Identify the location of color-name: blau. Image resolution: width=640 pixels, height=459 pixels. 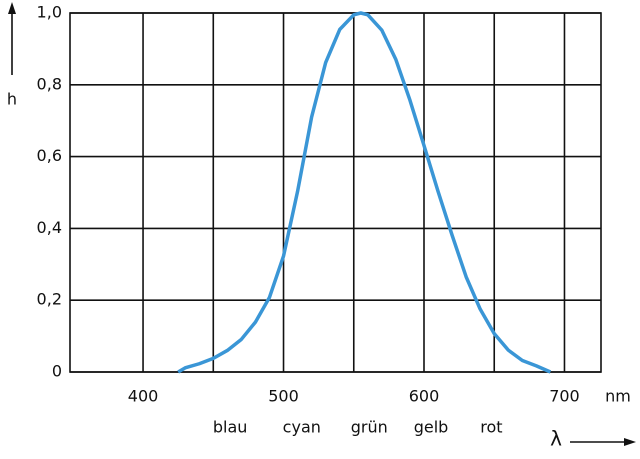
(230, 427).